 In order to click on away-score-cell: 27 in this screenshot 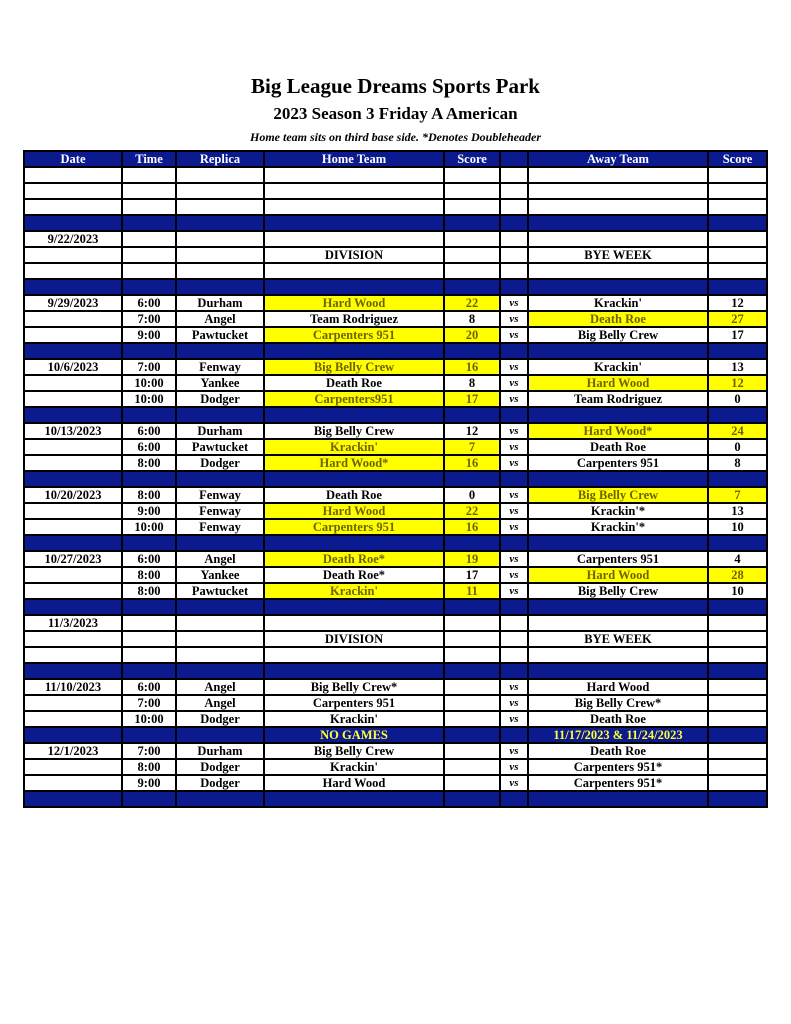, I will do `click(737, 319)`.